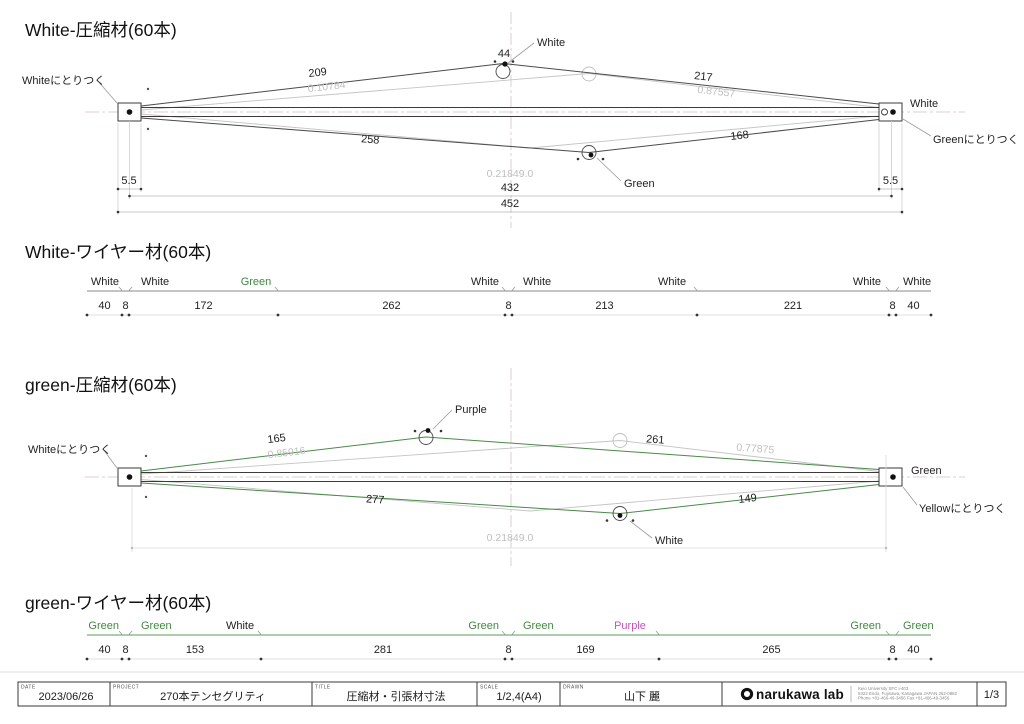 The height and width of the screenshot is (724, 1024). What do you see at coordinates (748, 499) in the screenshot?
I see `wire-length-bottom-right: 149` at bounding box center [748, 499].